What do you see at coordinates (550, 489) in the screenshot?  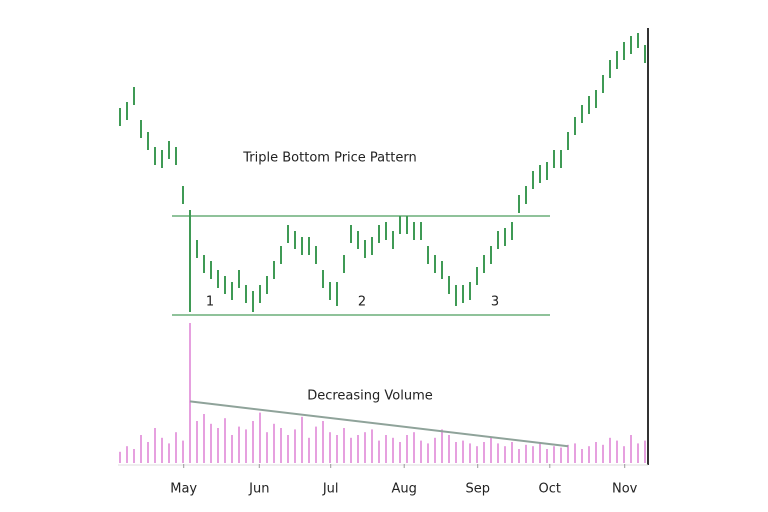 I see `x-tick-label: Oct` at bounding box center [550, 489].